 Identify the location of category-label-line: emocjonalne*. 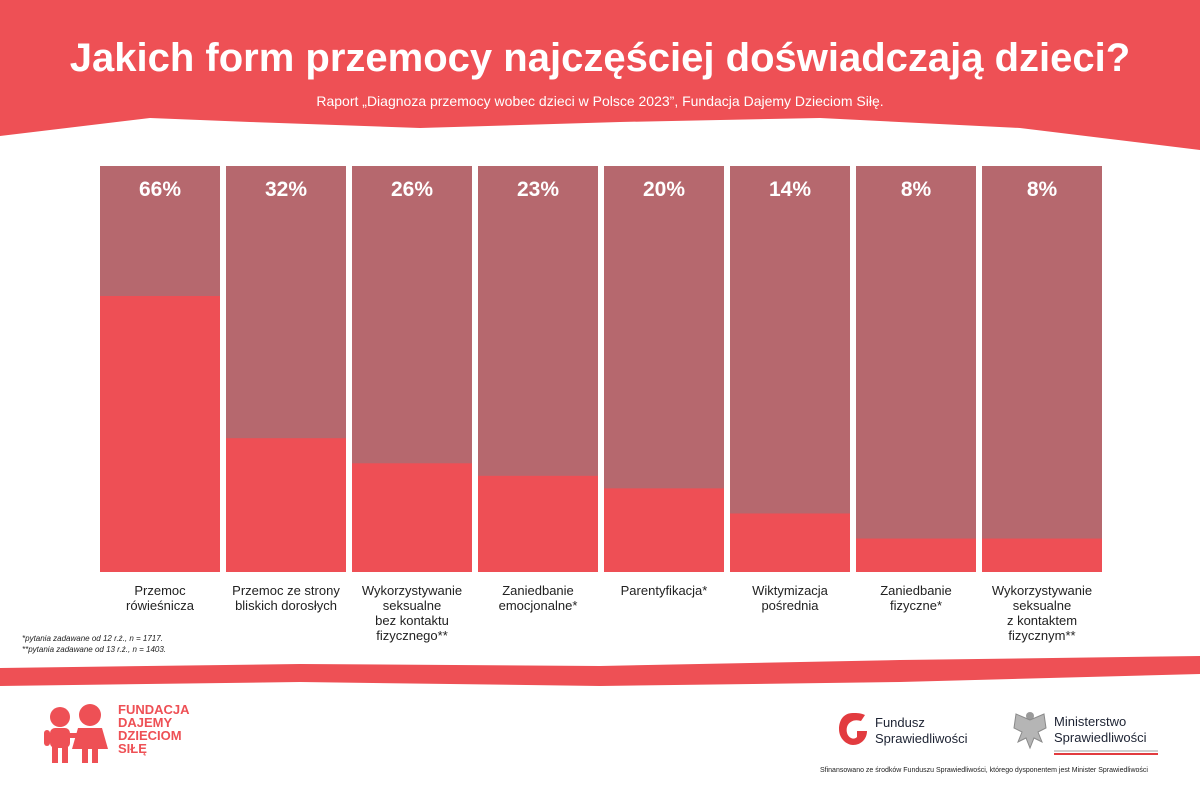
(538, 605).